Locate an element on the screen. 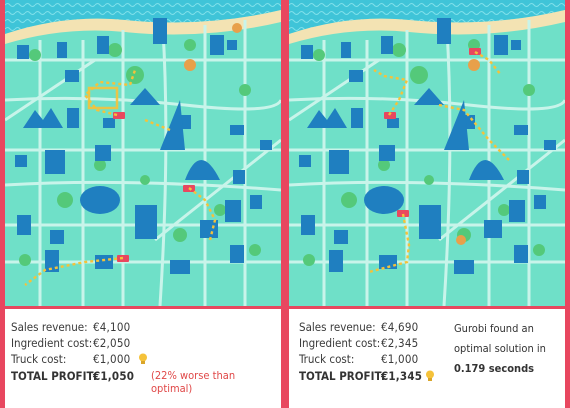 This screenshot has height=408, width=570. total-profit-row: TOTAL PROFIT: €1,345 is located at coordinates (360, 376).